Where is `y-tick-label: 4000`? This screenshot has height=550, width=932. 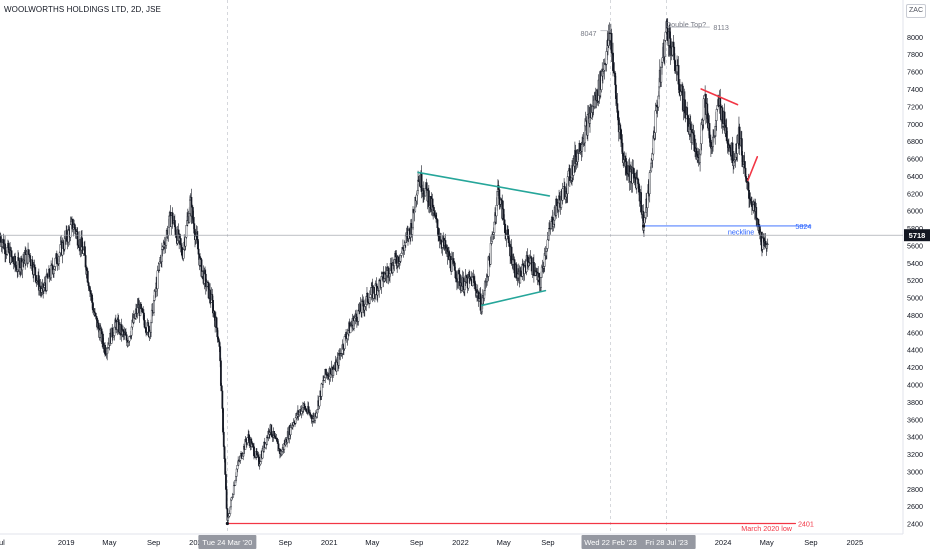
y-tick-label: 4000 is located at coordinates (915, 385).